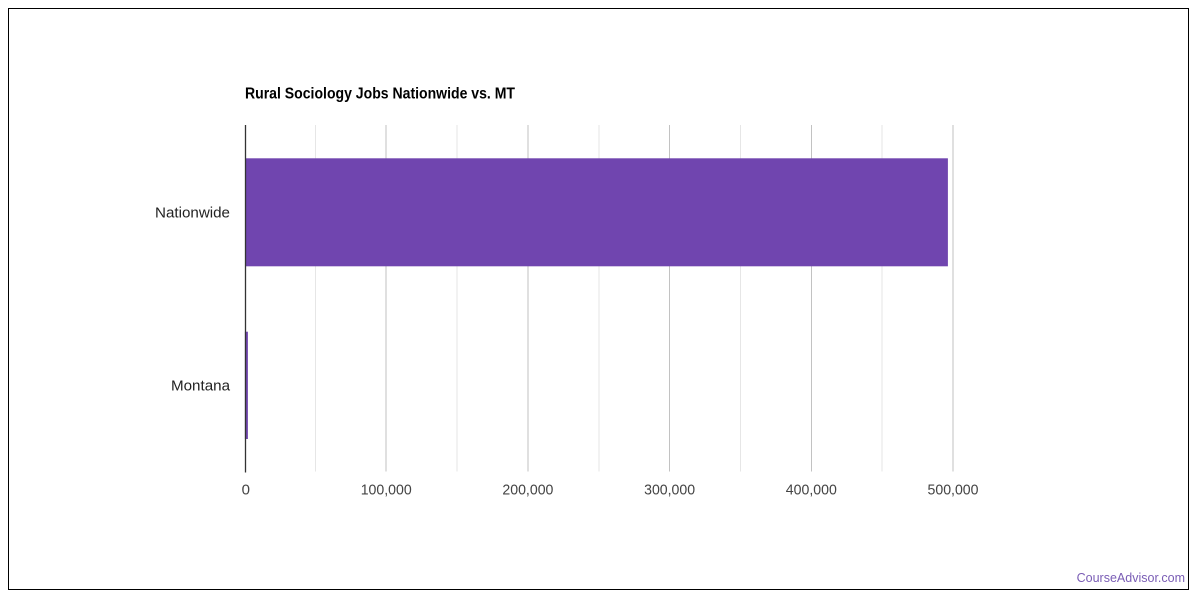 The image size is (1200, 600). What do you see at coordinates (953, 489) in the screenshot?
I see `svg-text: 500,000` at bounding box center [953, 489].